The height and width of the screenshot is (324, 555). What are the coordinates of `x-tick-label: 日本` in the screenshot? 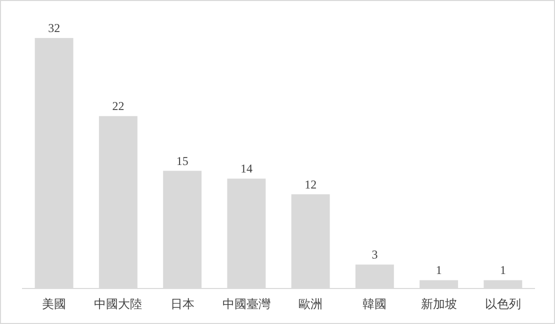 It's located at (182, 304).